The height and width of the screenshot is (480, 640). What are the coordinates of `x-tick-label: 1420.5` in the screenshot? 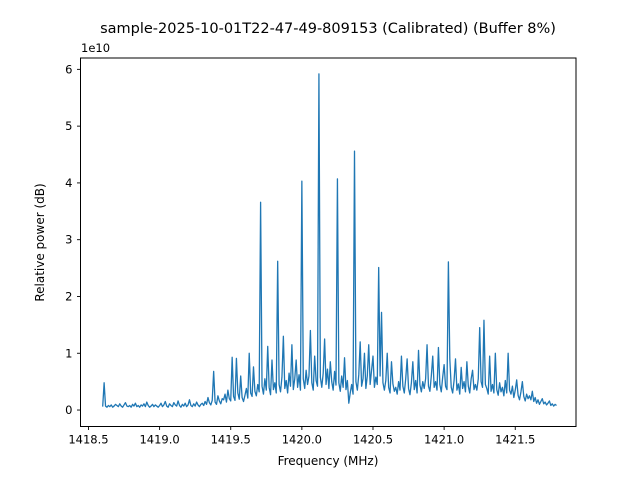 It's located at (373, 440).